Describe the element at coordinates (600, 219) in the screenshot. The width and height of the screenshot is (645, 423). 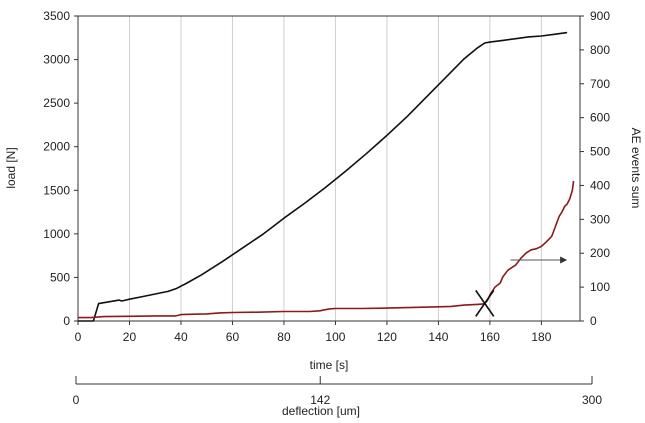
I see `right-y-tick-label: 300` at that location.